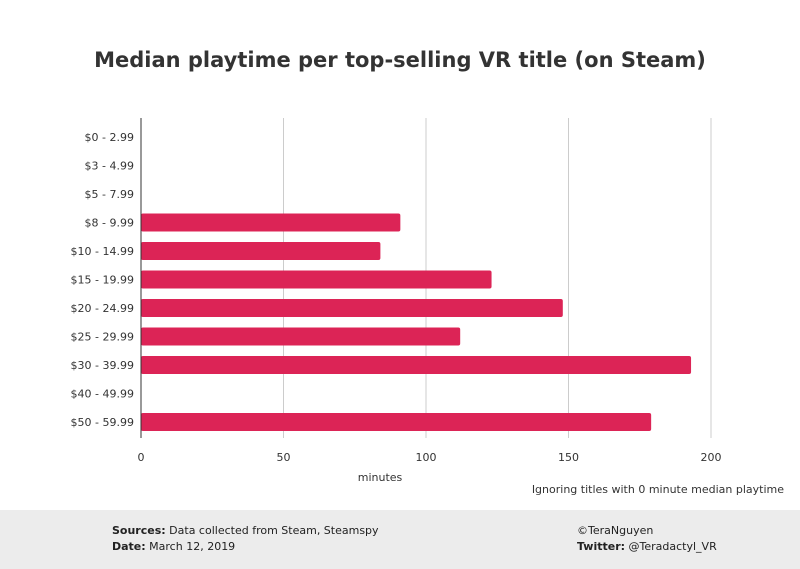 This screenshot has width=800, height=569. I want to click on y-tick-label-0: $0 - 2.99, so click(109, 137).